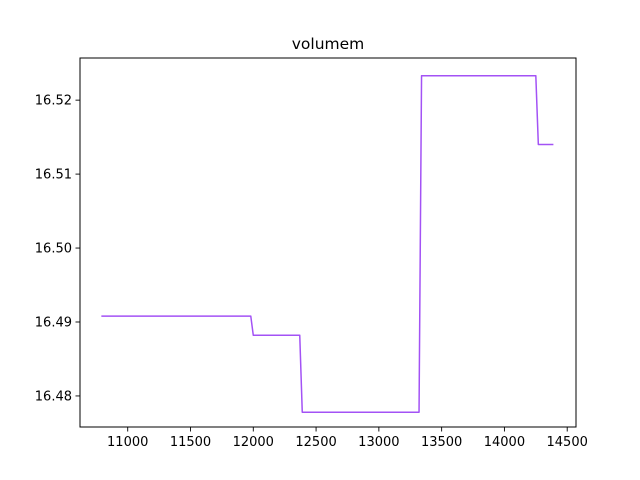 The image size is (640, 480). I want to click on x-tick-label: 12500, so click(315, 442).